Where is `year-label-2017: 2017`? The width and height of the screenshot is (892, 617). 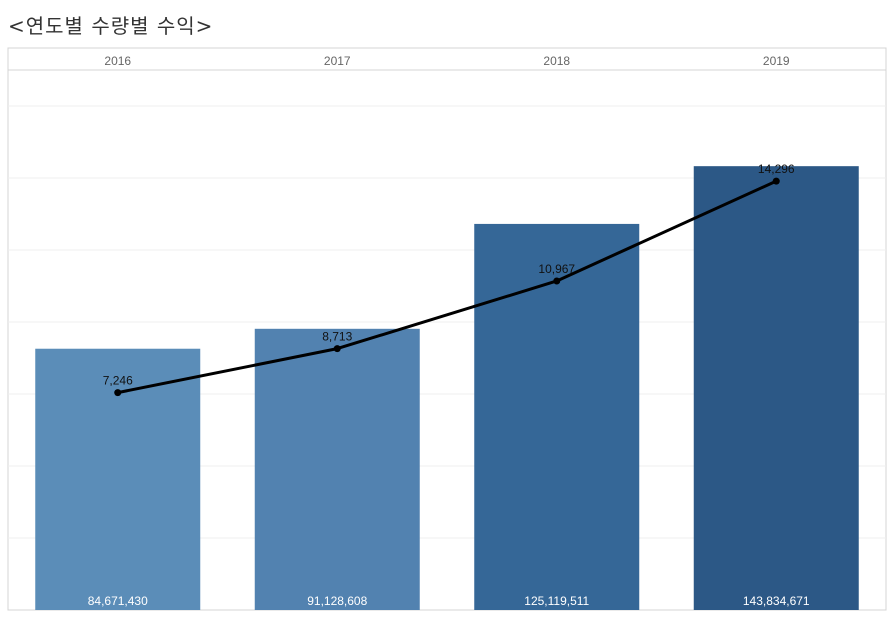 year-label-2017: 2017 is located at coordinates (337, 61).